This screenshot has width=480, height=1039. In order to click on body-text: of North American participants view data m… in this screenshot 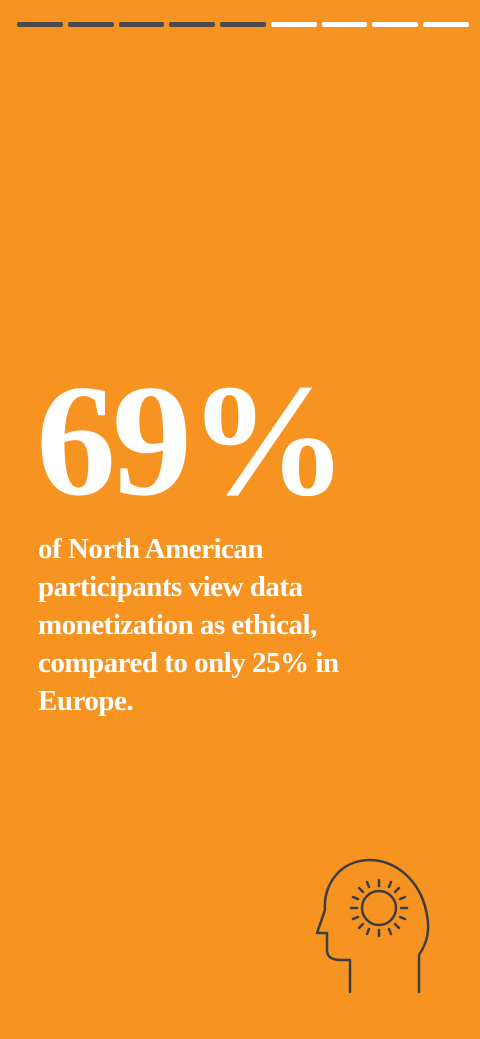, I will do `click(188, 625)`.